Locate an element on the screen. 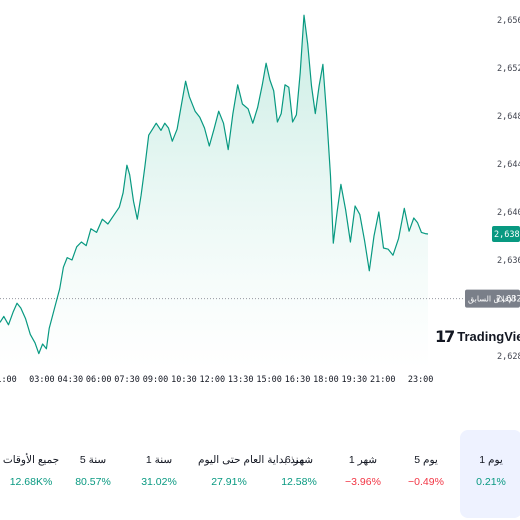 This screenshot has width=520, height=520. last-price-label: 2,638.165 is located at coordinates (507, 235).